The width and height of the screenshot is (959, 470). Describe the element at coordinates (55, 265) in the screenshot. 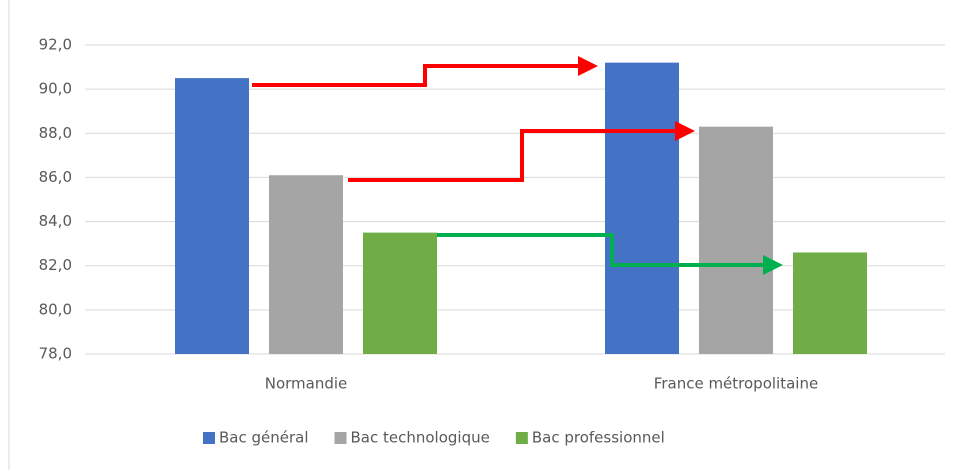

I see `y-tick-label: 82,0` at that location.